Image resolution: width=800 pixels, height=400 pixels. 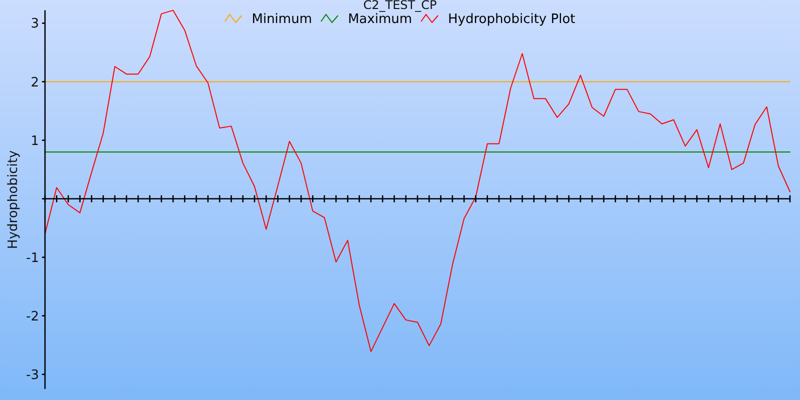 I want to click on y-axis-title: Hydrophobicity, so click(x=13, y=199).